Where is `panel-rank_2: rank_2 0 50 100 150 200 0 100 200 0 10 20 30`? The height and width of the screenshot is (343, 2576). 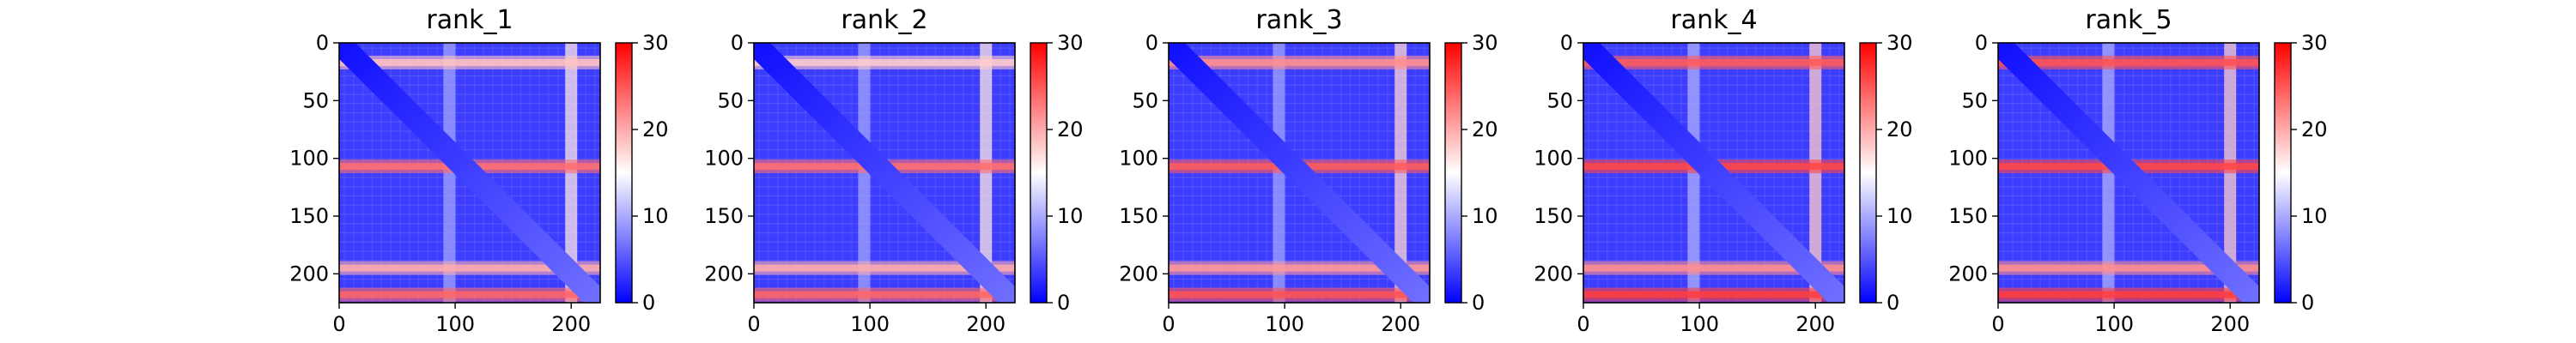
panel-rank_2: rank_2 0 50 100 150 200 0 100 200 0 10 20 30 is located at coordinates (893, 171).